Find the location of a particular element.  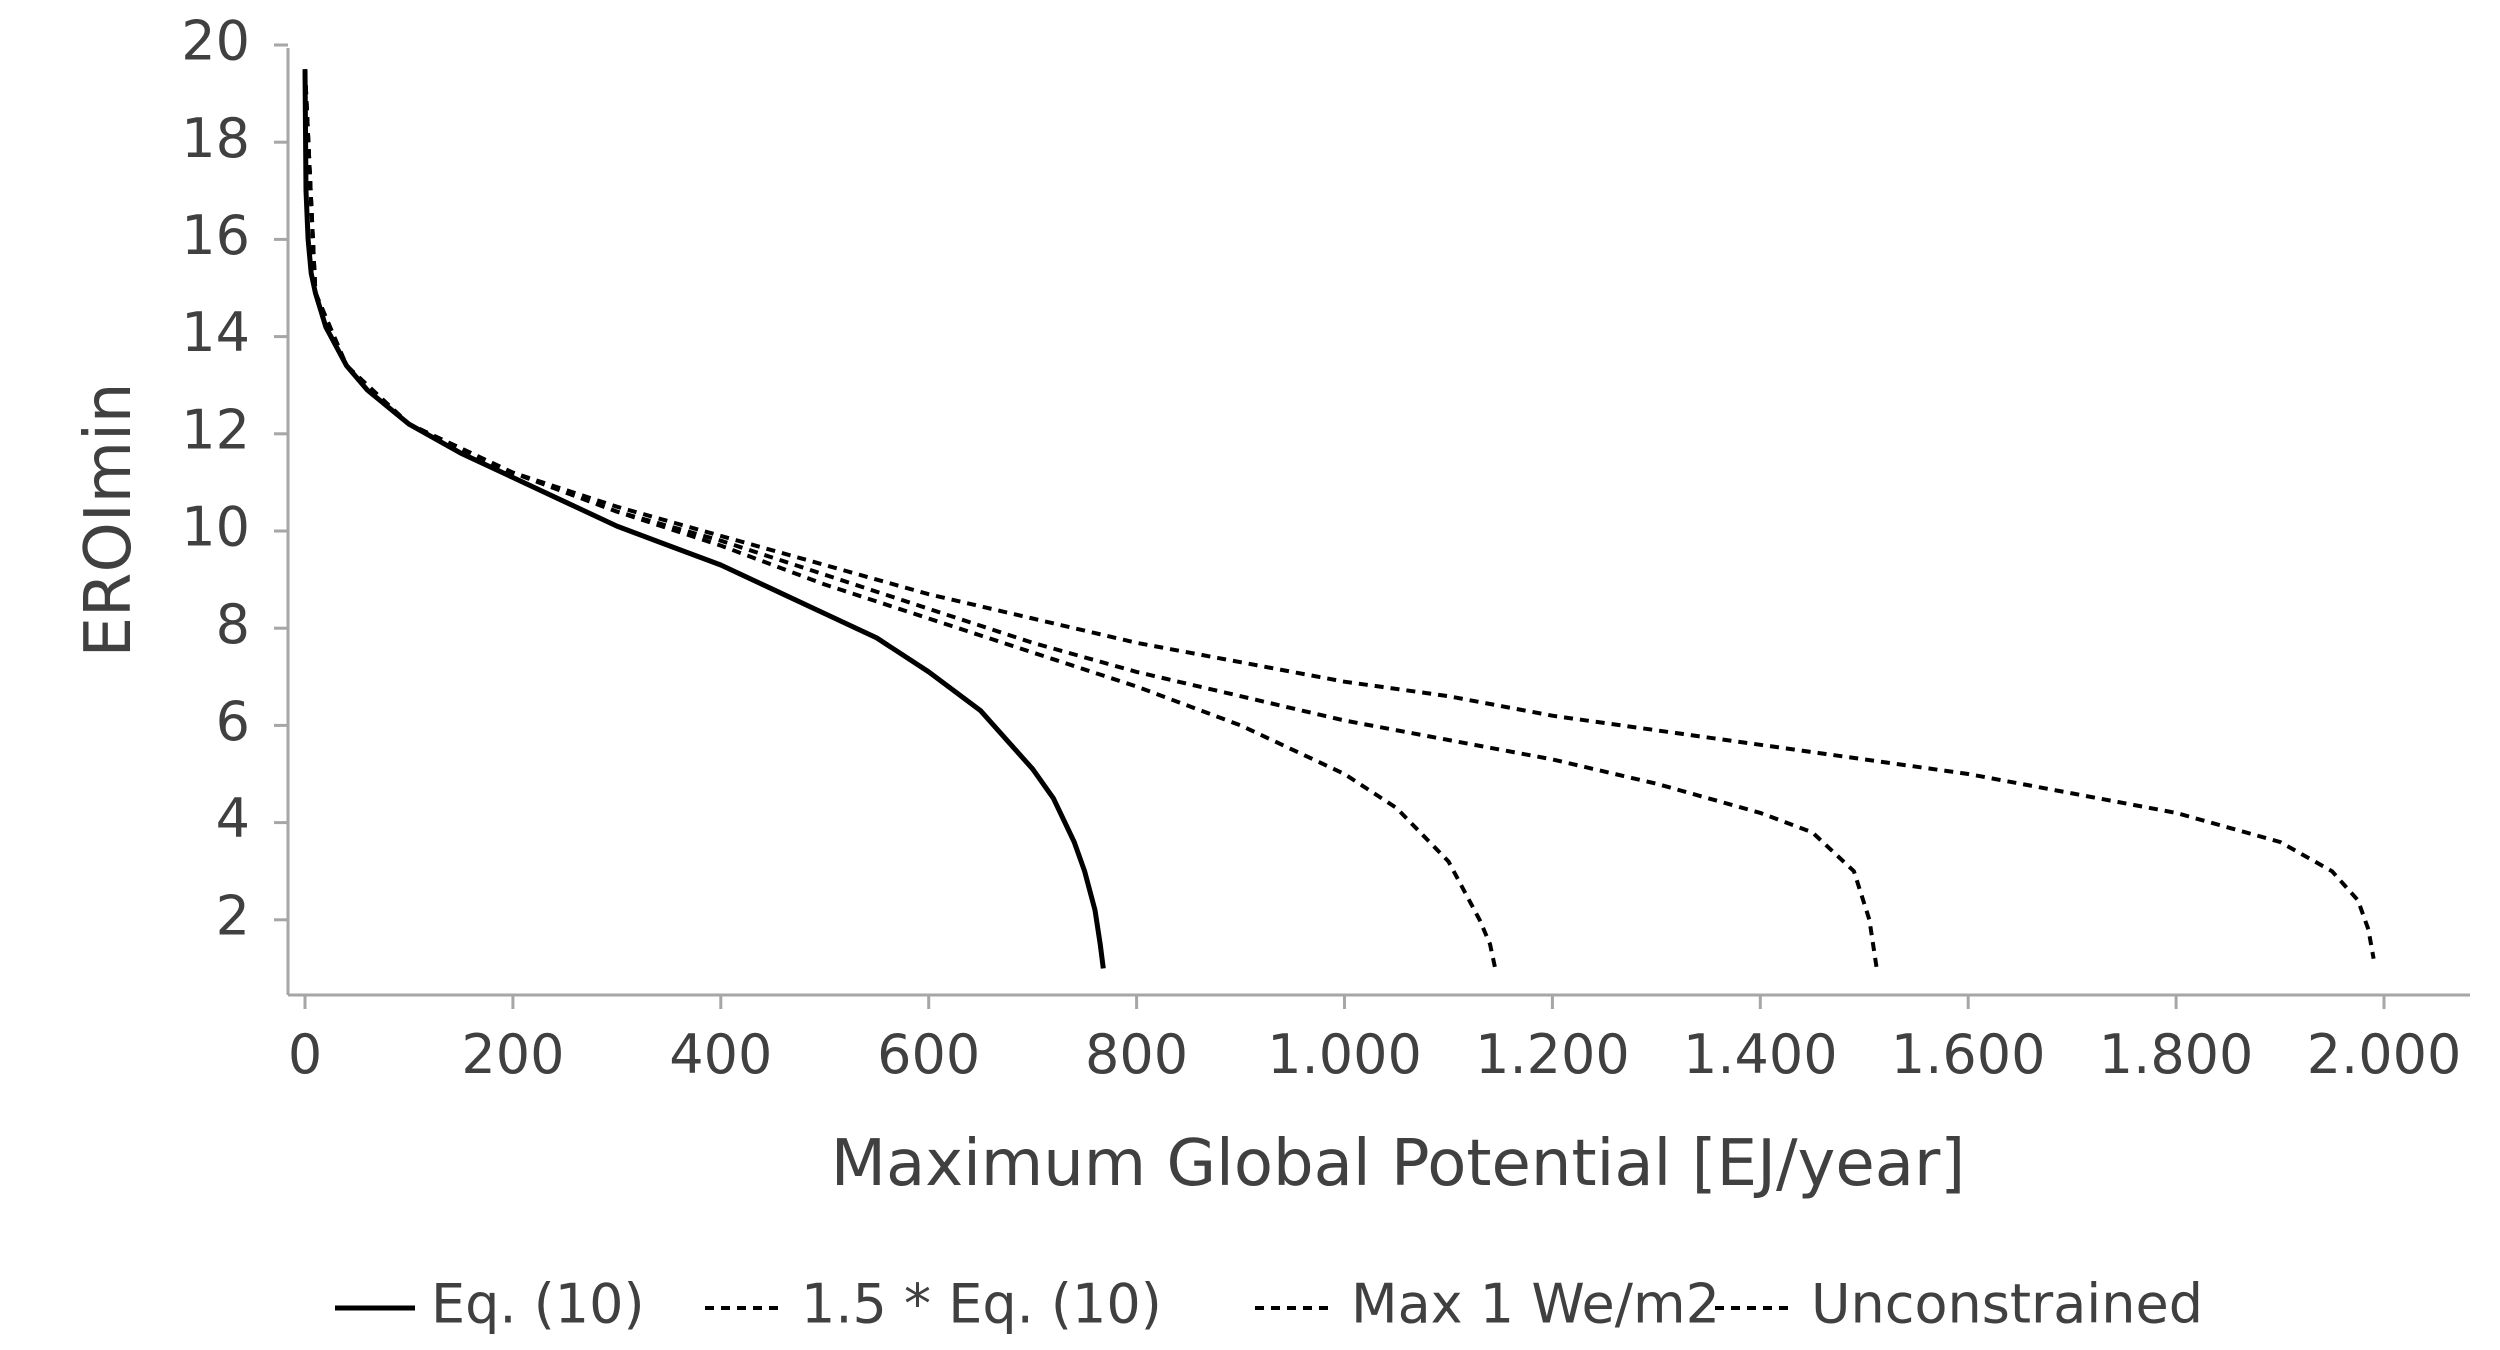

y-axis-title: EROImin is located at coordinates (109, 520).